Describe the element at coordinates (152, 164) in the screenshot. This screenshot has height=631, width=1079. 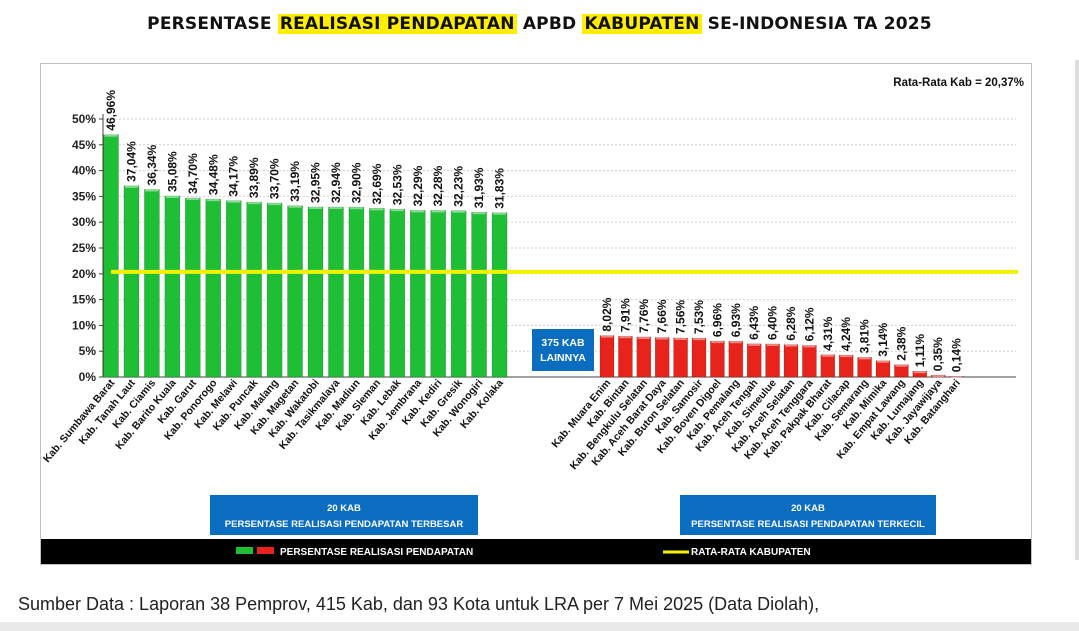
I see `top-value-label: 36,34%` at that location.